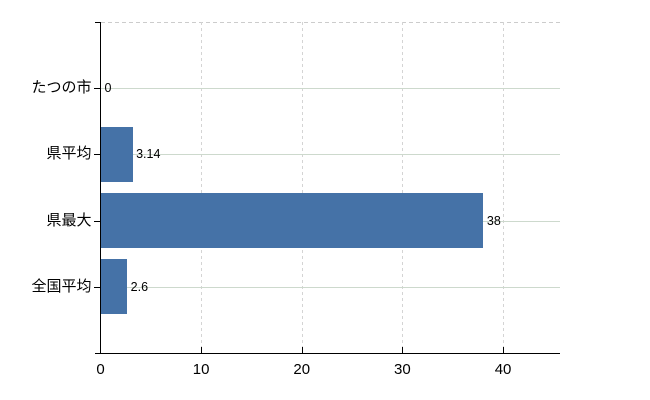  Describe the element at coordinates (69, 154) in the screenshot. I see `category-label: 県平均` at that location.